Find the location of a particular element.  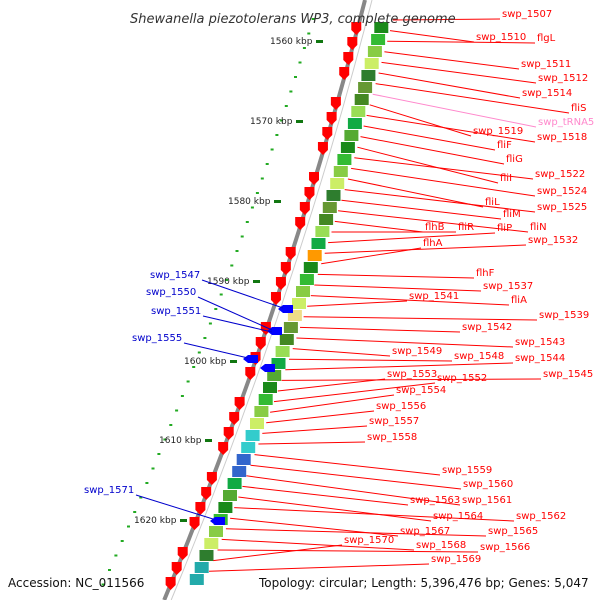

gene-label-swp_1565: swp_1565 is located at coordinates (513, 531).